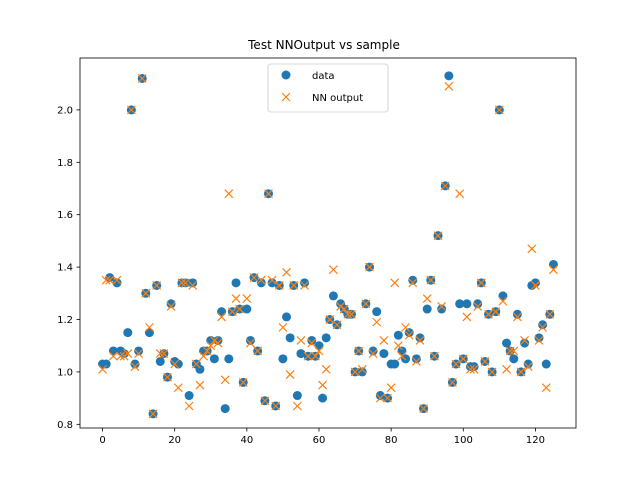  What do you see at coordinates (323, 45) in the screenshot?
I see `chart-title: Test NNOutput vs sample` at bounding box center [323, 45].